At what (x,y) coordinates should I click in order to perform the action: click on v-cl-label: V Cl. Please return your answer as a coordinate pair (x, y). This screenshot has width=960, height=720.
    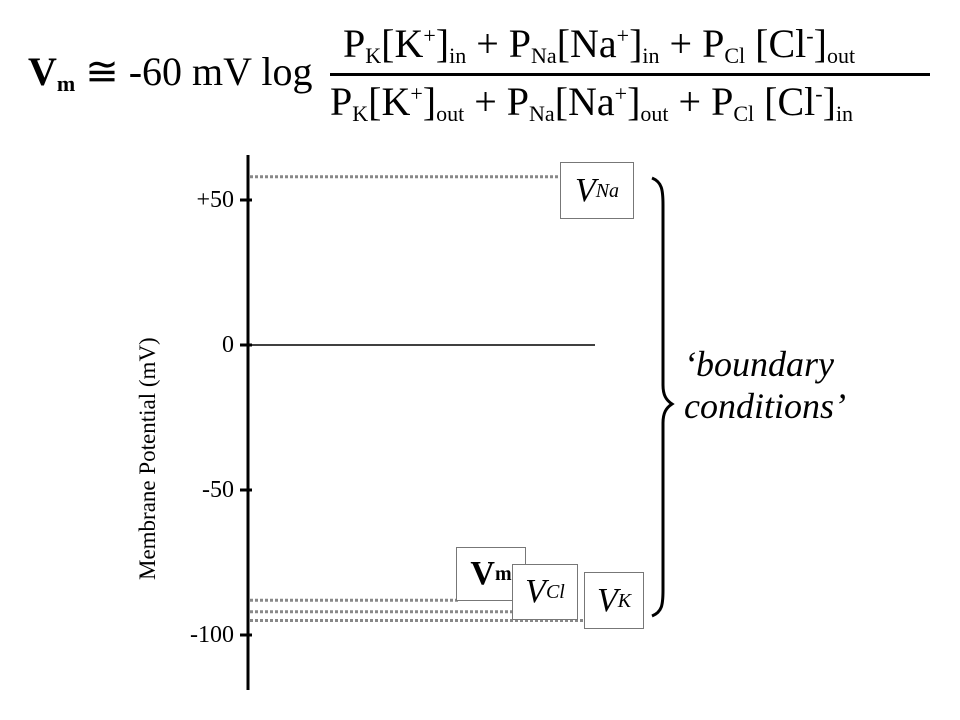
    Looking at the image, I should click on (545, 592).